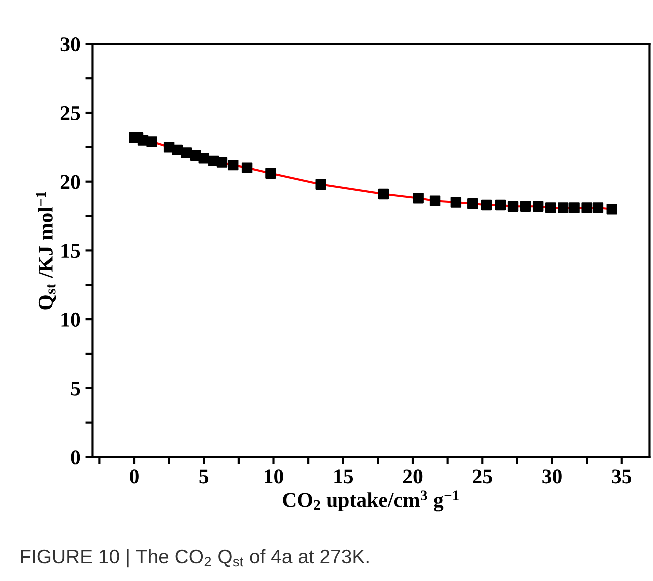  Describe the element at coordinates (413, 477) in the screenshot. I see `x-tick-label: 20` at that location.